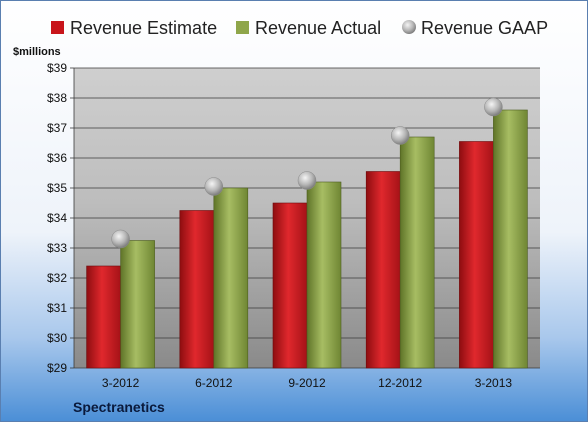 This screenshot has width=588, height=422. I want to click on y-tick-label: $30, so click(57, 338).